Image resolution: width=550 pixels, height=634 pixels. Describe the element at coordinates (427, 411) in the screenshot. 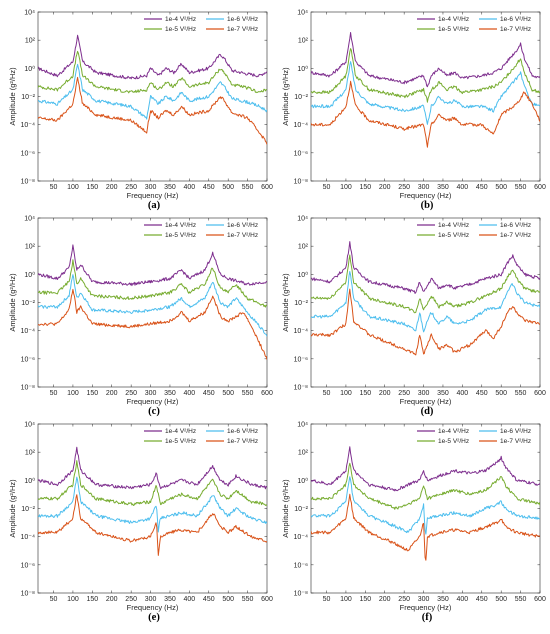

I see `panel-label: (d)` at that location.